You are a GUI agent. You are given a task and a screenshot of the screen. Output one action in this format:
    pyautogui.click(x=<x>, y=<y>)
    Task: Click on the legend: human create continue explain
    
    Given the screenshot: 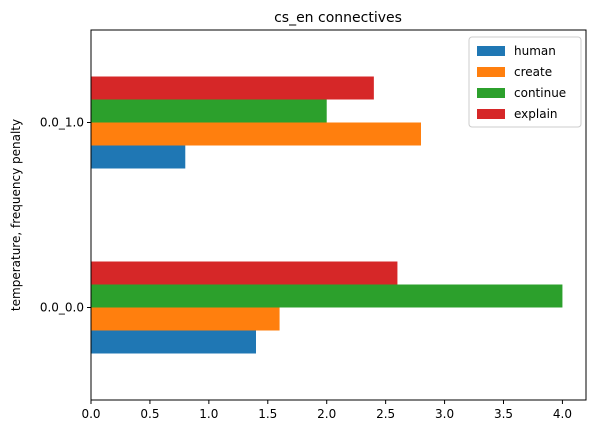 What is the action you would take?
    pyautogui.click(x=525, y=82)
    